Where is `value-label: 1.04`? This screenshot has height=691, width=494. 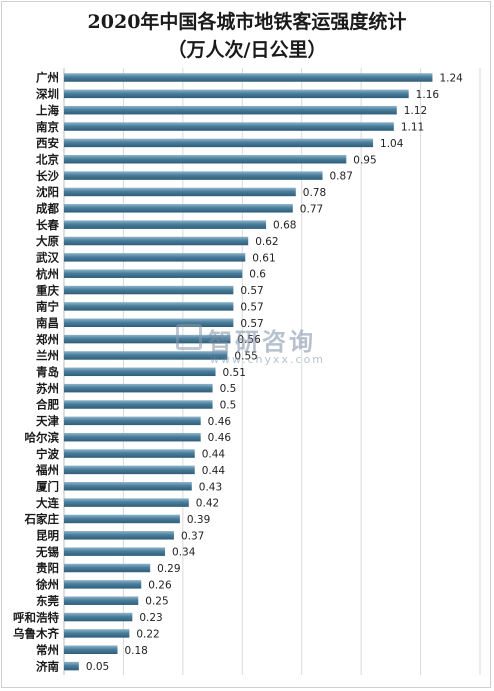 value-label: 1.04 is located at coordinates (392, 144).